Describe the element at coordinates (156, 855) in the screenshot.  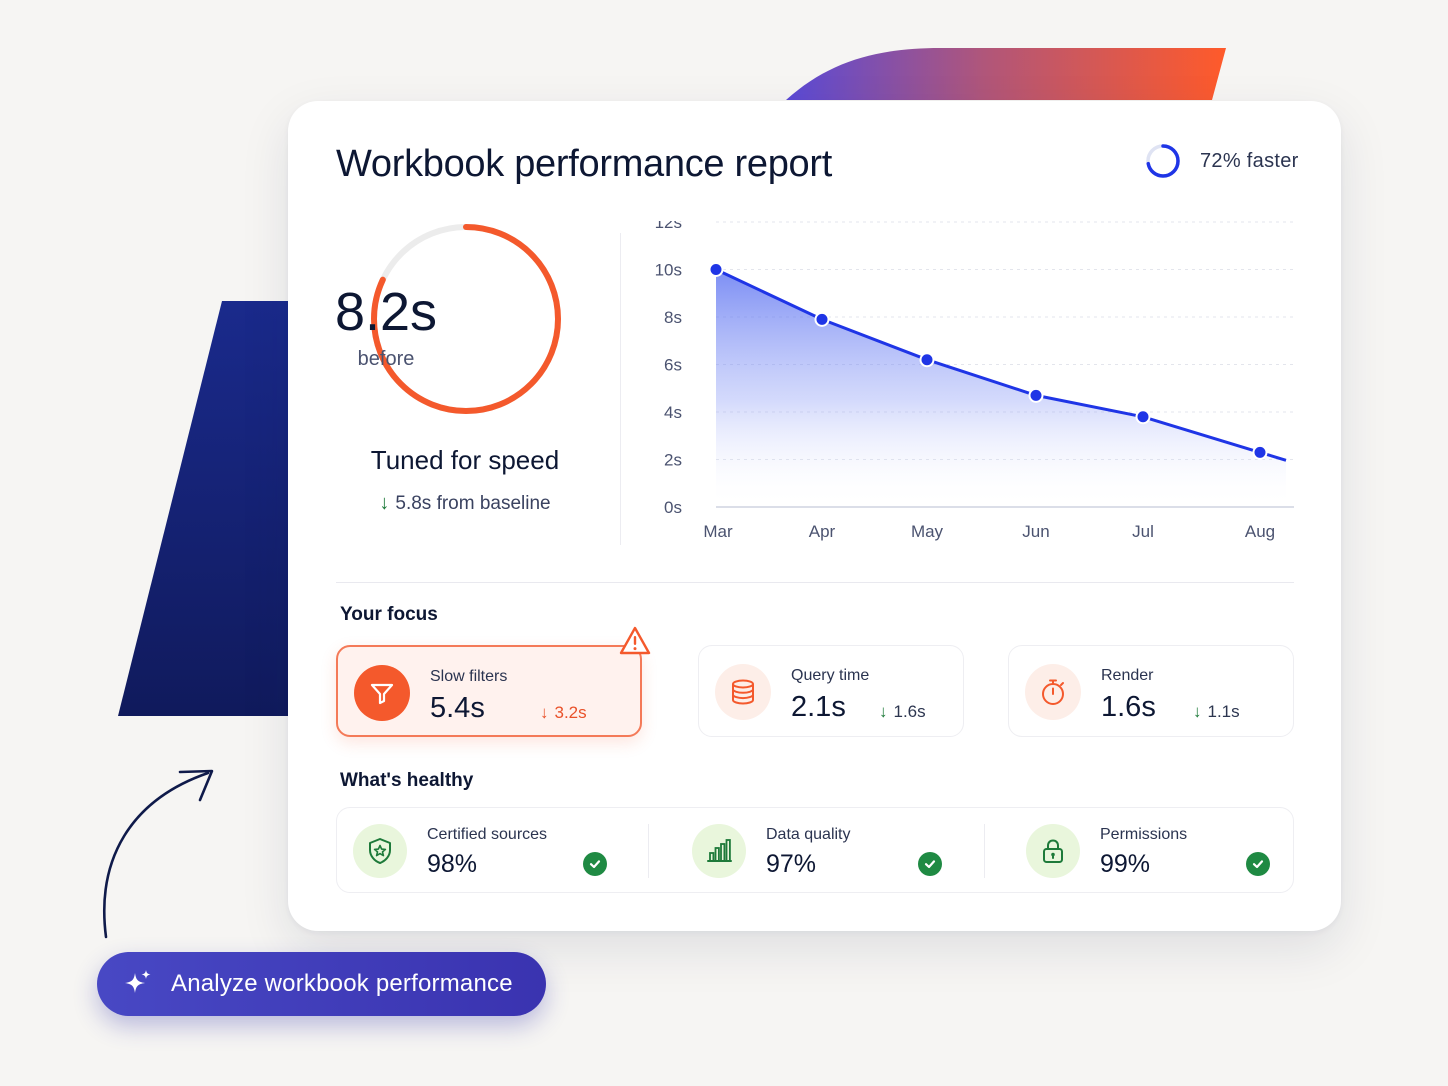
I see `curved-arrow-icon` at that location.